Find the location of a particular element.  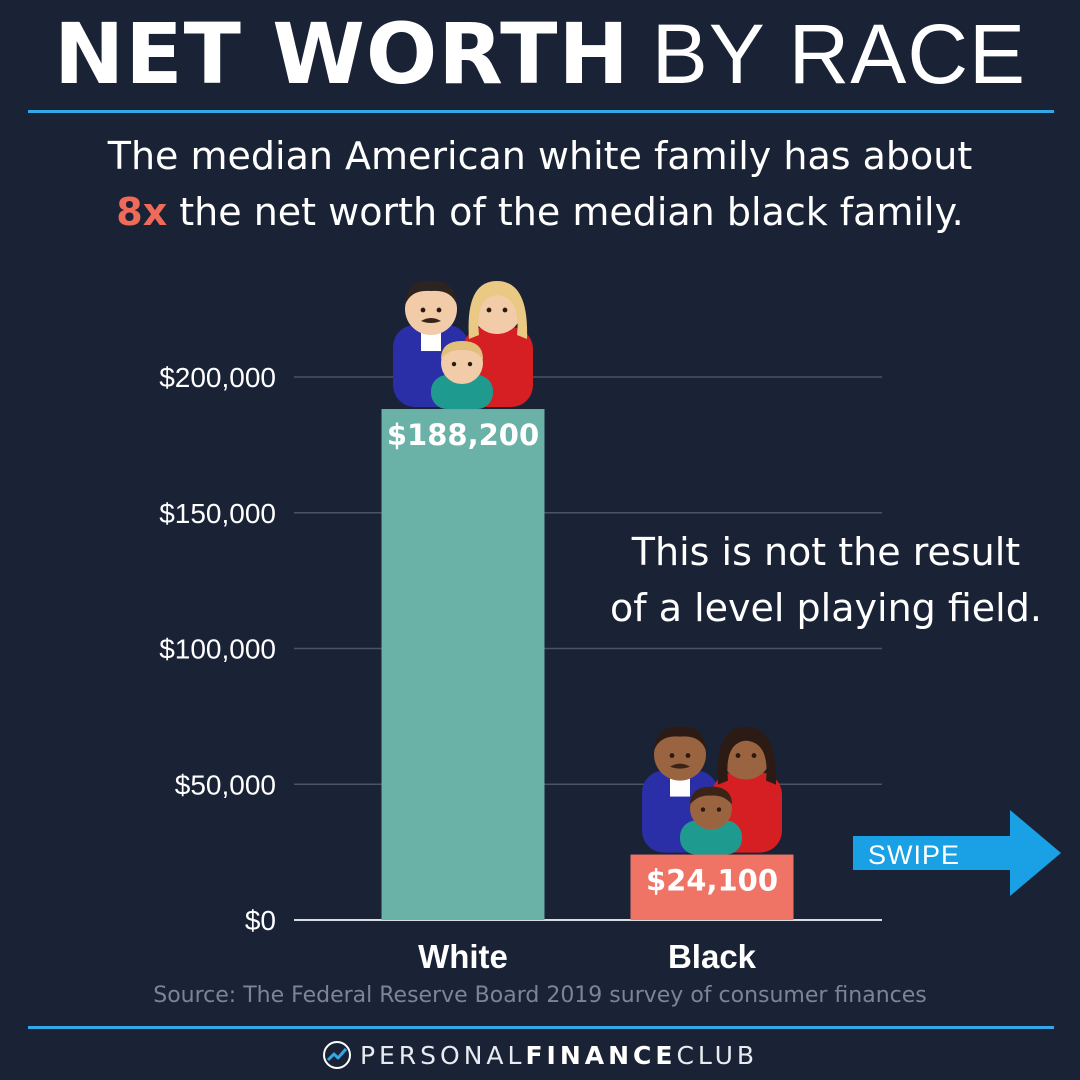

black-family-icon is located at coordinates (712, 790).